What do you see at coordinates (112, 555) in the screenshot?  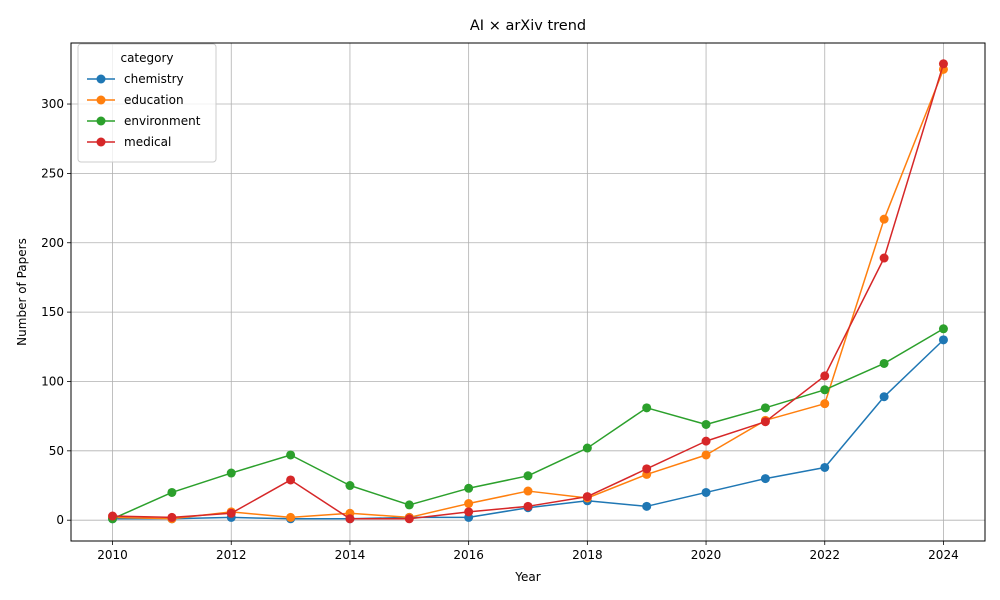 I see `x-tick-label: 2010` at bounding box center [112, 555].